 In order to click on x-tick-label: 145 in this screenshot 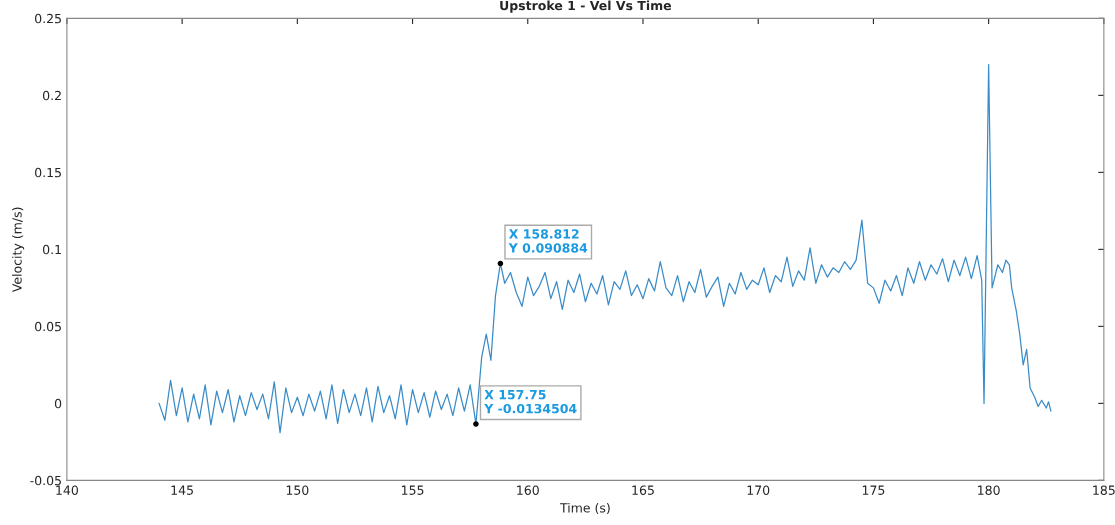, I will do `click(182, 490)`.